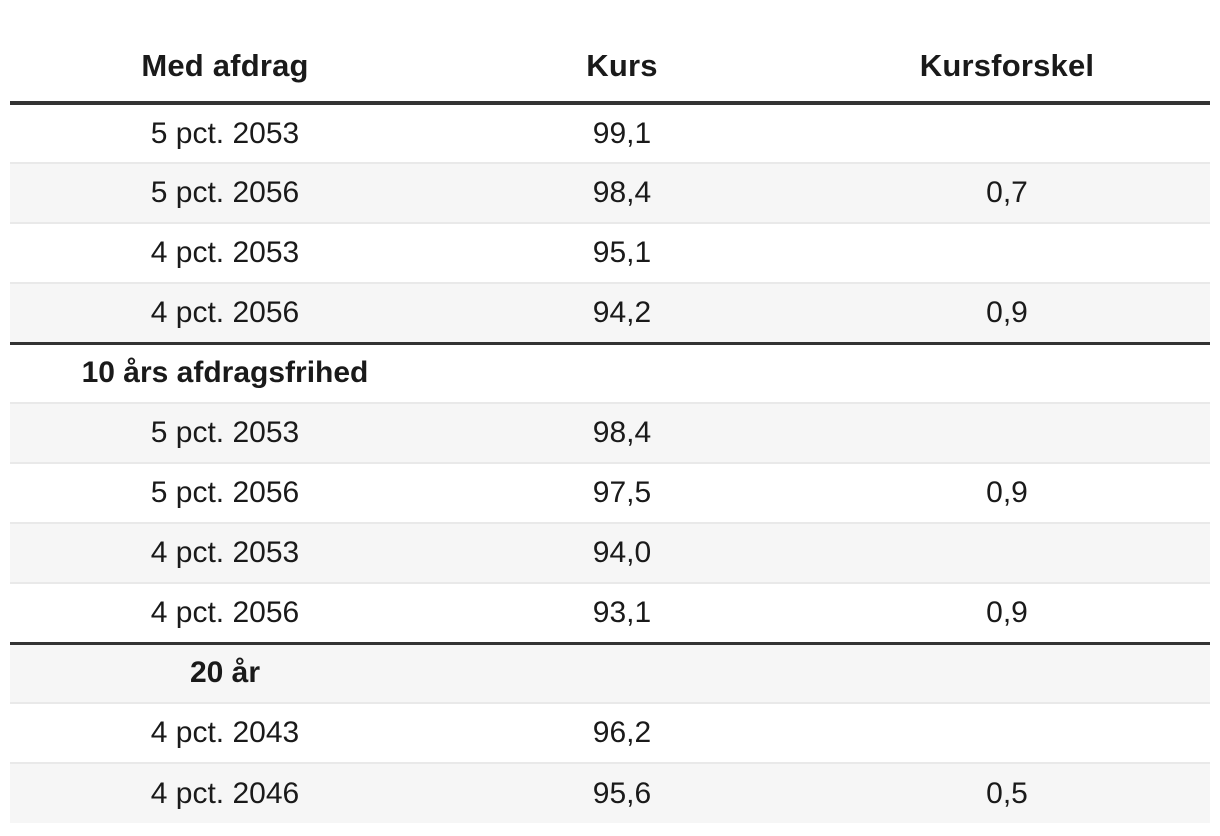 Image resolution: width=1220 pixels, height=836 pixels. What do you see at coordinates (1007, 192) in the screenshot?
I see `kursforskel-value-cell: 0,7` at bounding box center [1007, 192].